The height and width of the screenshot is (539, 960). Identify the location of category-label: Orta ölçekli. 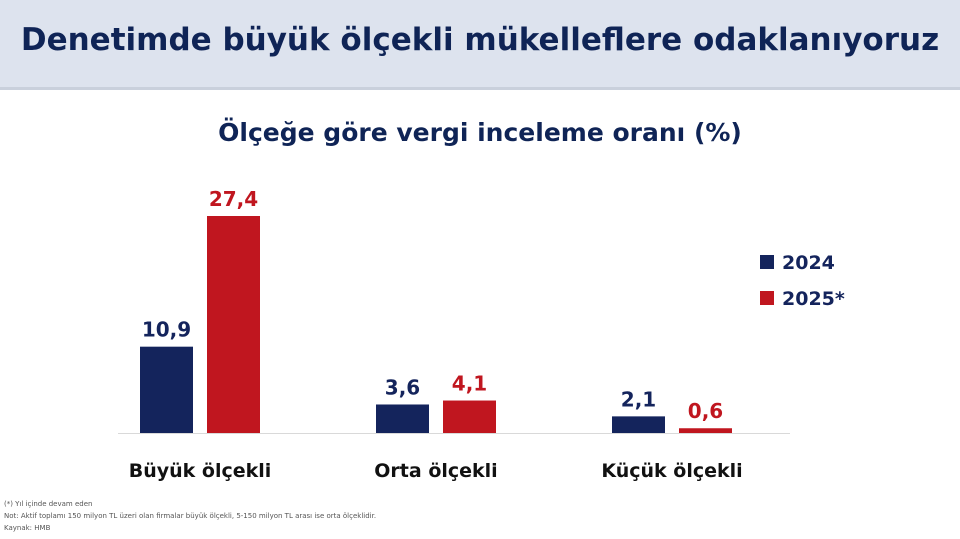
(435, 471).